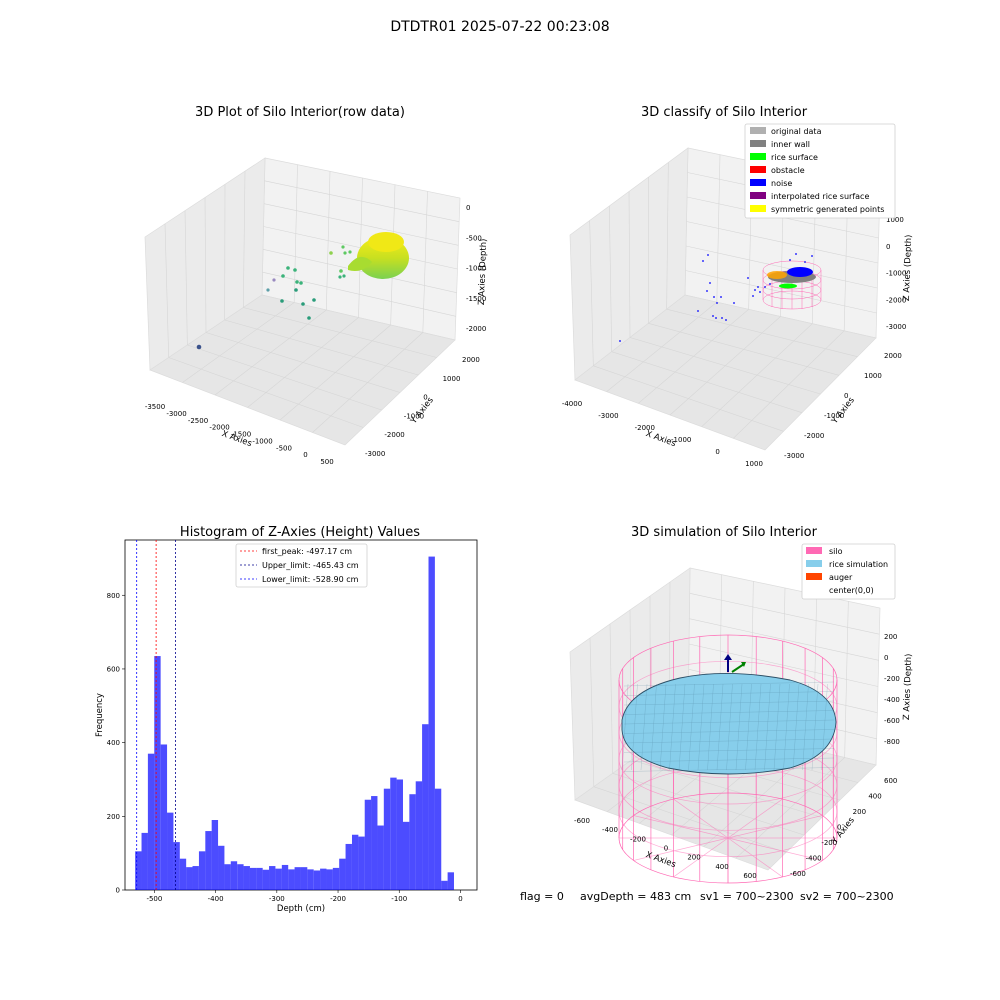 The width and height of the screenshot is (1000, 1000). I want to click on panel1-grid, so click(312, 298).